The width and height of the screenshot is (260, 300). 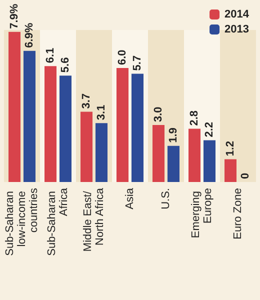 What do you see at coordinates (14, 16) in the screenshot?
I see `data-label: 7.9%` at bounding box center [14, 16].